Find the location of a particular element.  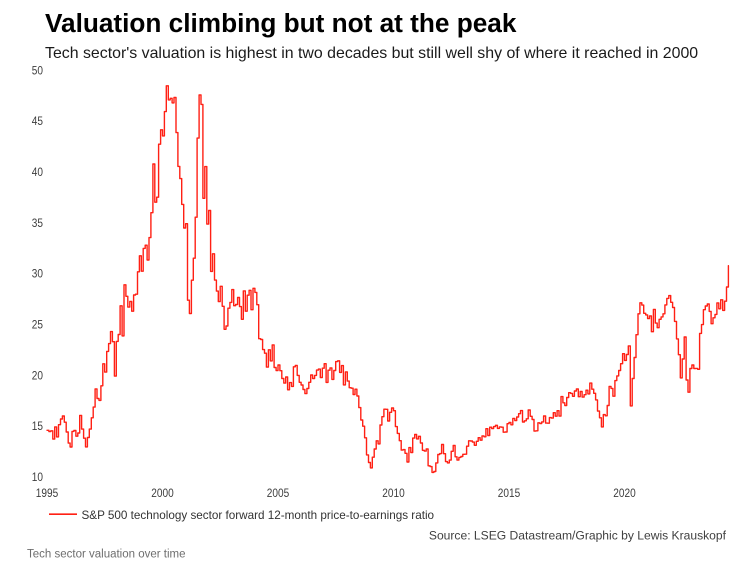

svg-text: 45 is located at coordinates (37, 121).